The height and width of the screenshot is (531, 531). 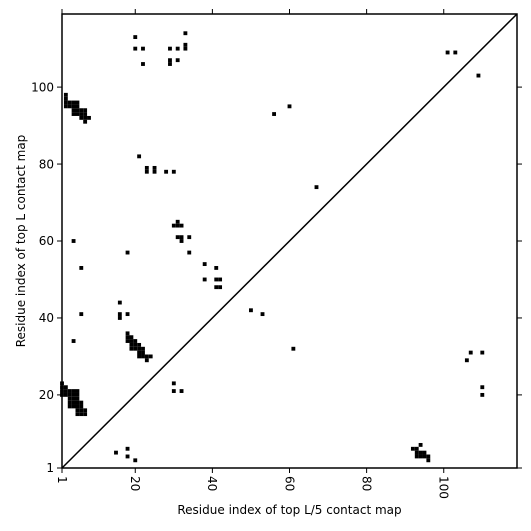 What do you see at coordinates (444, 487) in the screenshot?
I see `x-tick-label: 100` at bounding box center [444, 487].